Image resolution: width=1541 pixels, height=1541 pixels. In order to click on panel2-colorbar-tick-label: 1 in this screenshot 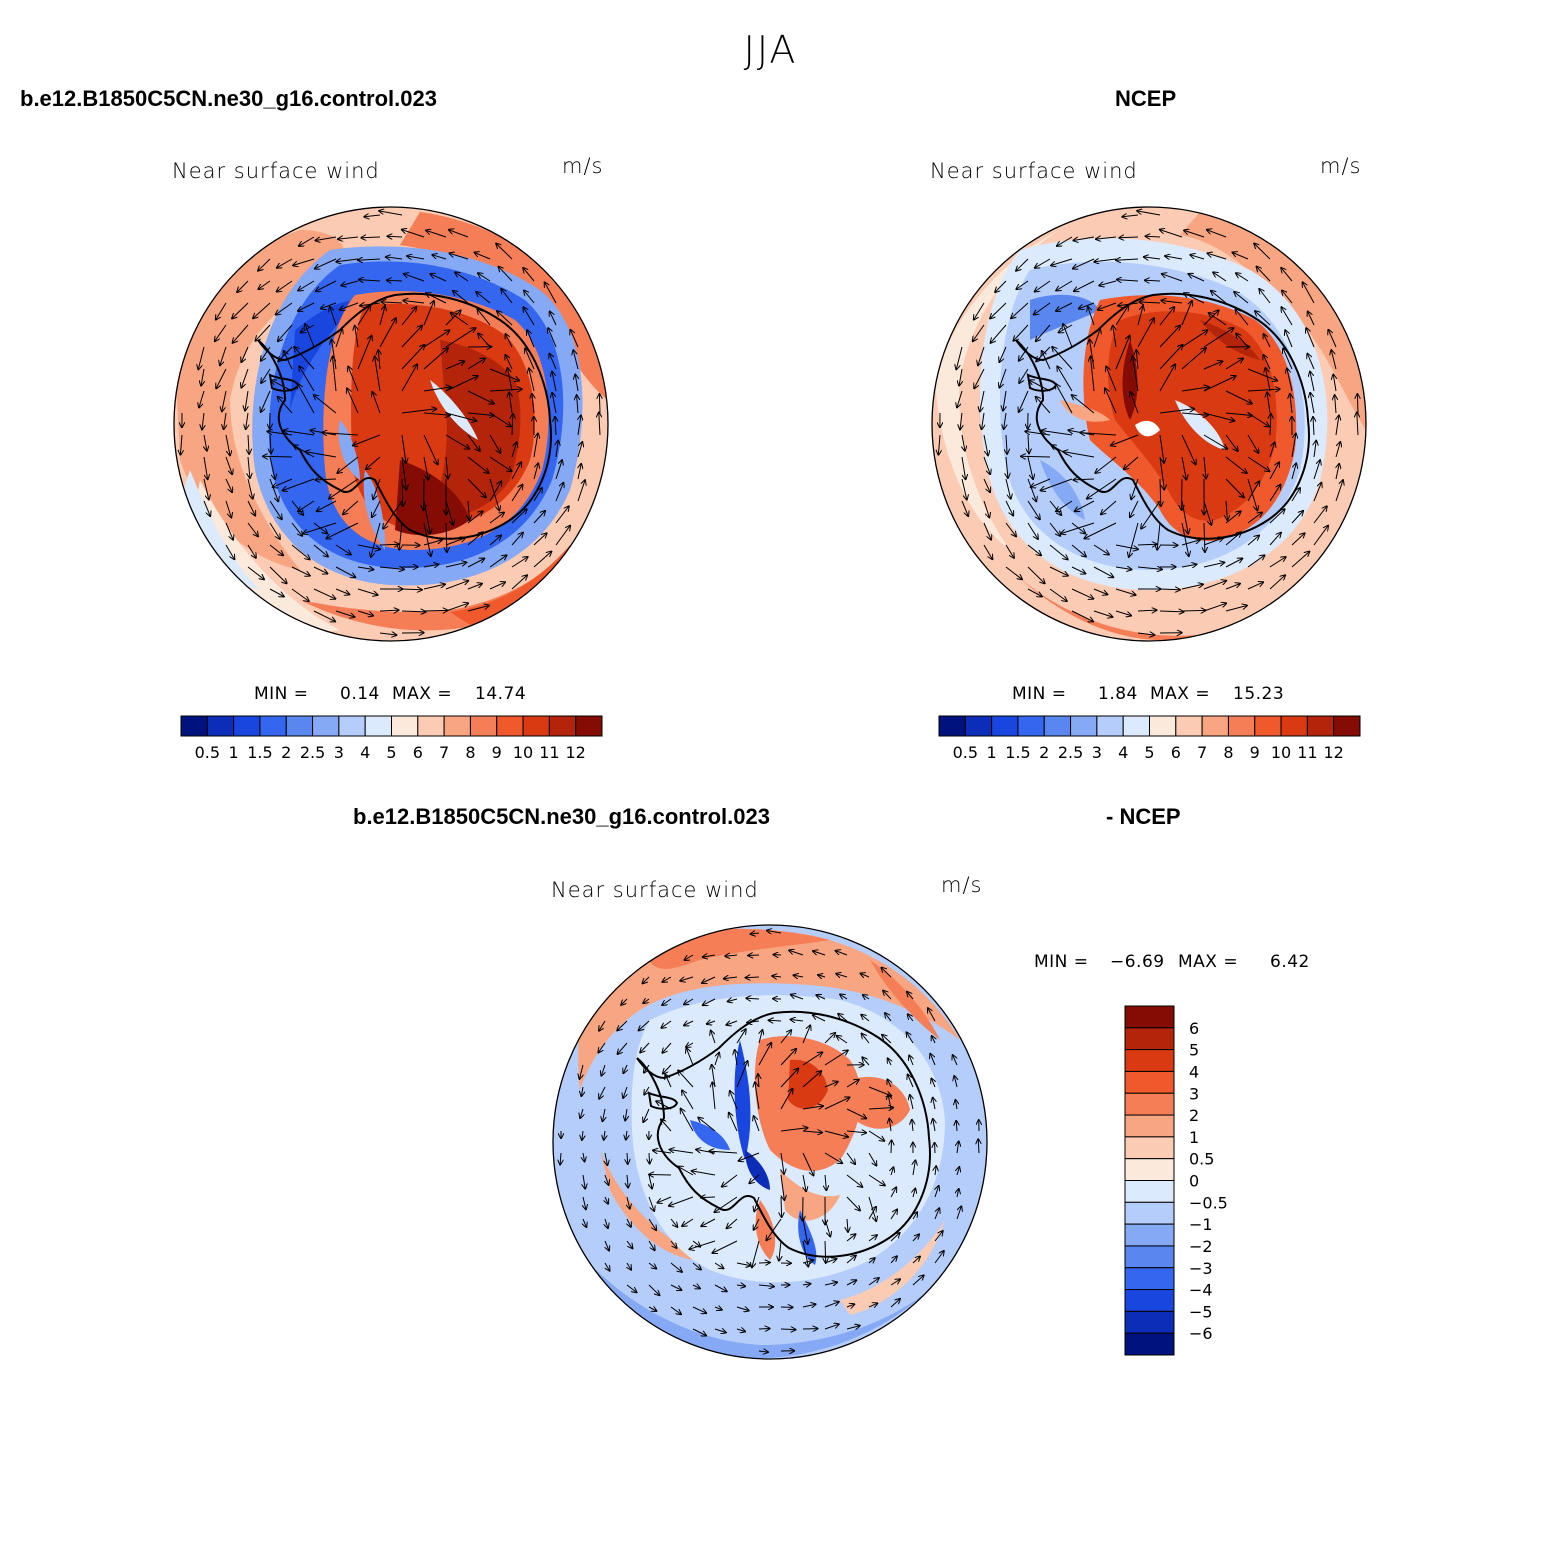, I will do `click(992, 752)`.